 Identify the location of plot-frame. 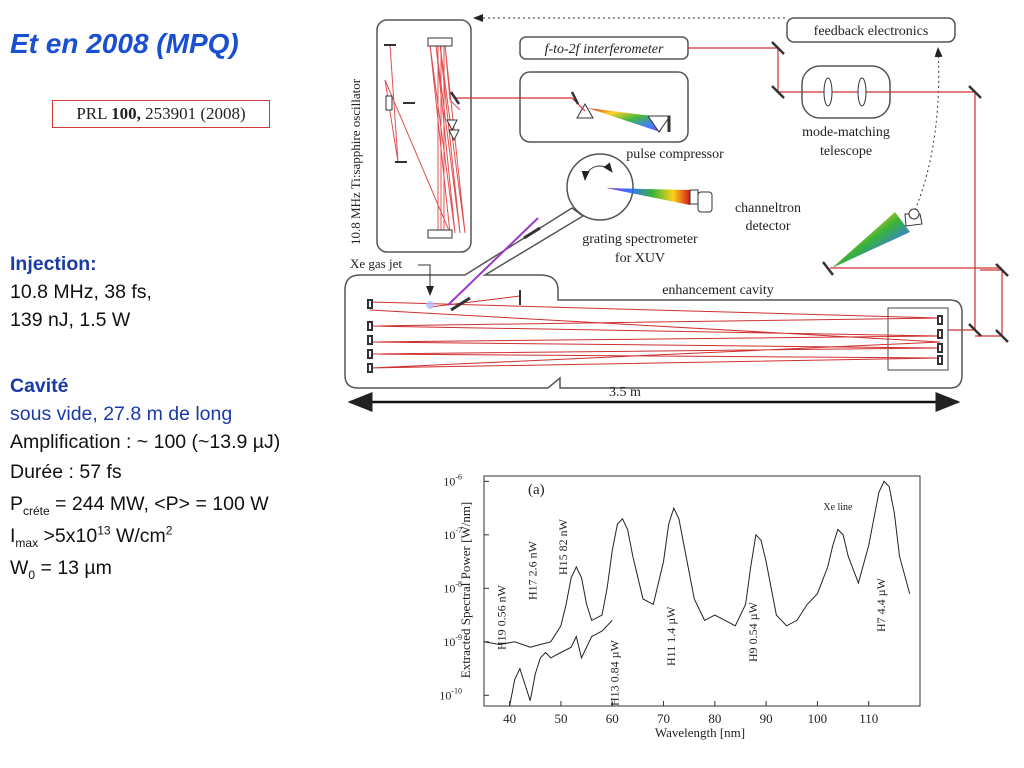
(702, 591).